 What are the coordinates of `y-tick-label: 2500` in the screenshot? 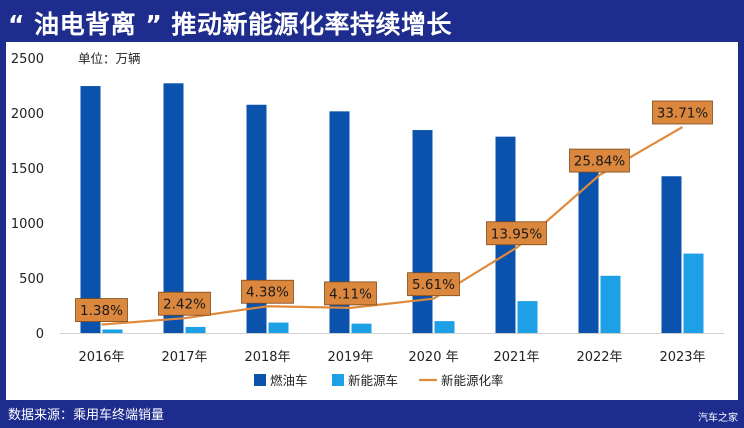 It's located at (27, 59).